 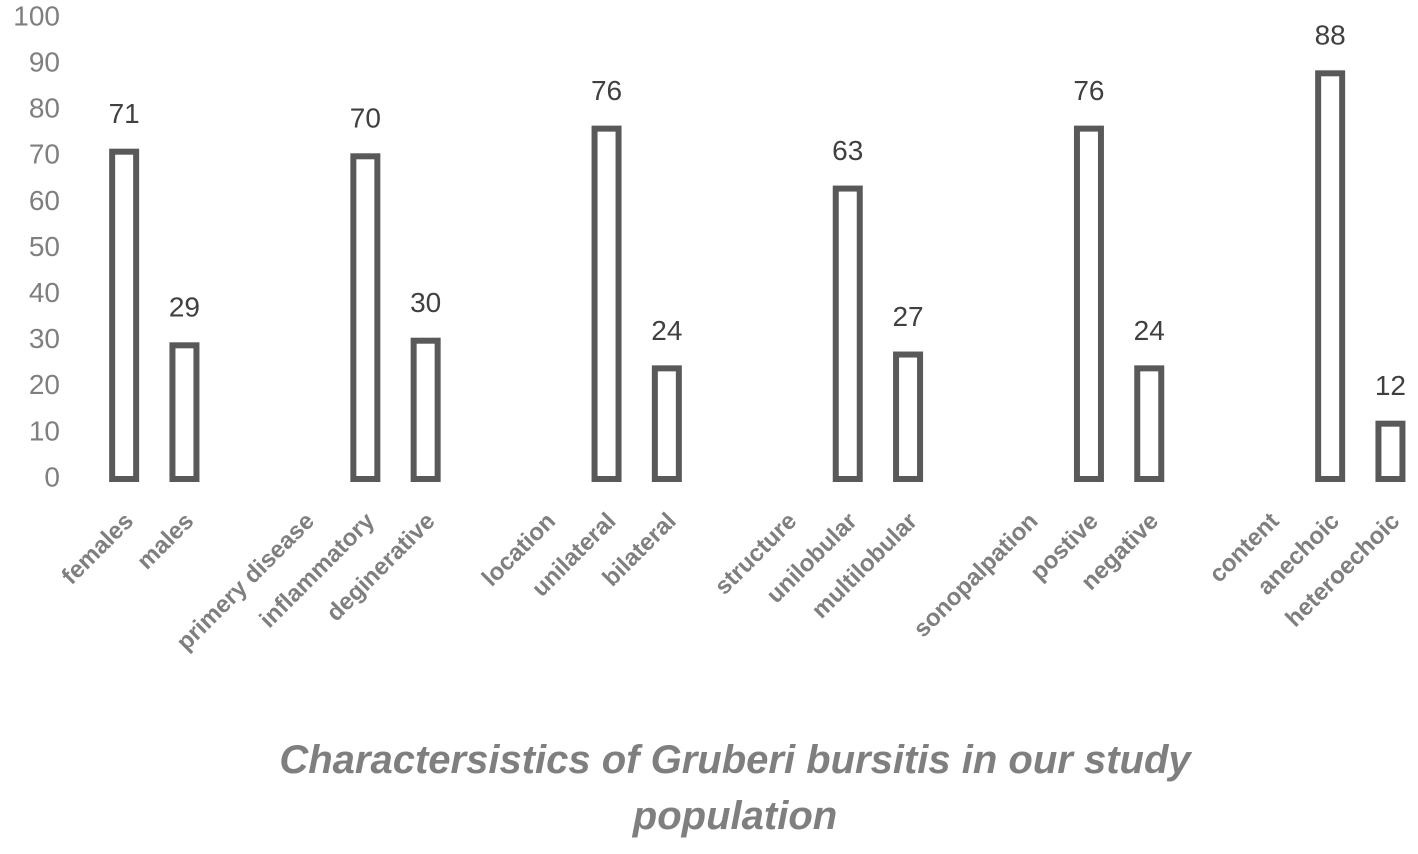 What do you see at coordinates (847, 150) in the screenshot?
I see `value-label: 63` at bounding box center [847, 150].